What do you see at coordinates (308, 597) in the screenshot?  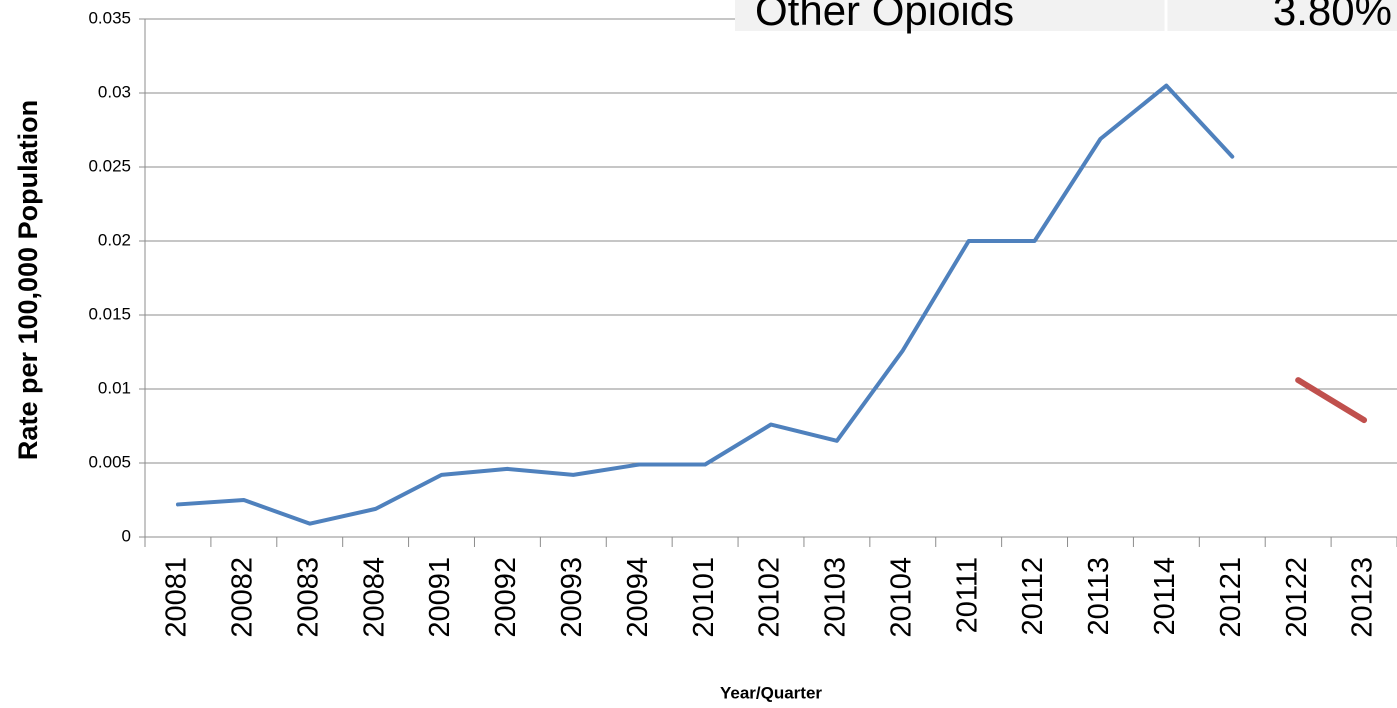 I see `x-tick-label: 20083` at bounding box center [308, 597].